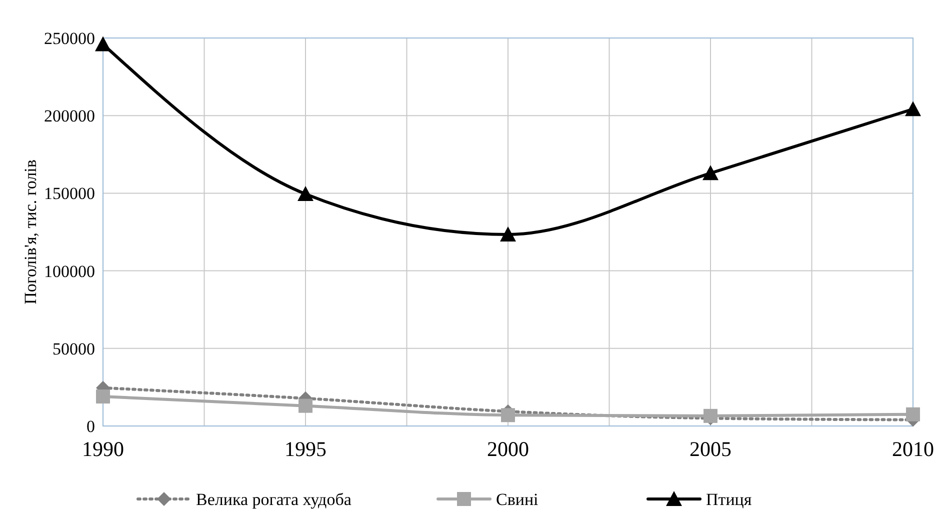 This screenshot has height=513, width=945. I want to click on y-tick-label: 100000, so click(69, 271).